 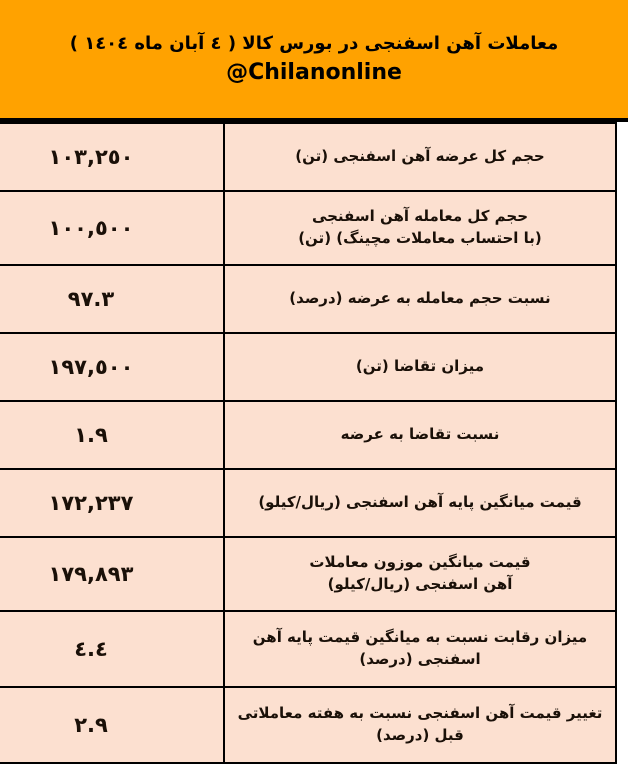 What do you see at coordinates (112, 157) in the screenshot?
I see `row-value: ١٠٣,٢٥٠` at bounding box center [112, 157].